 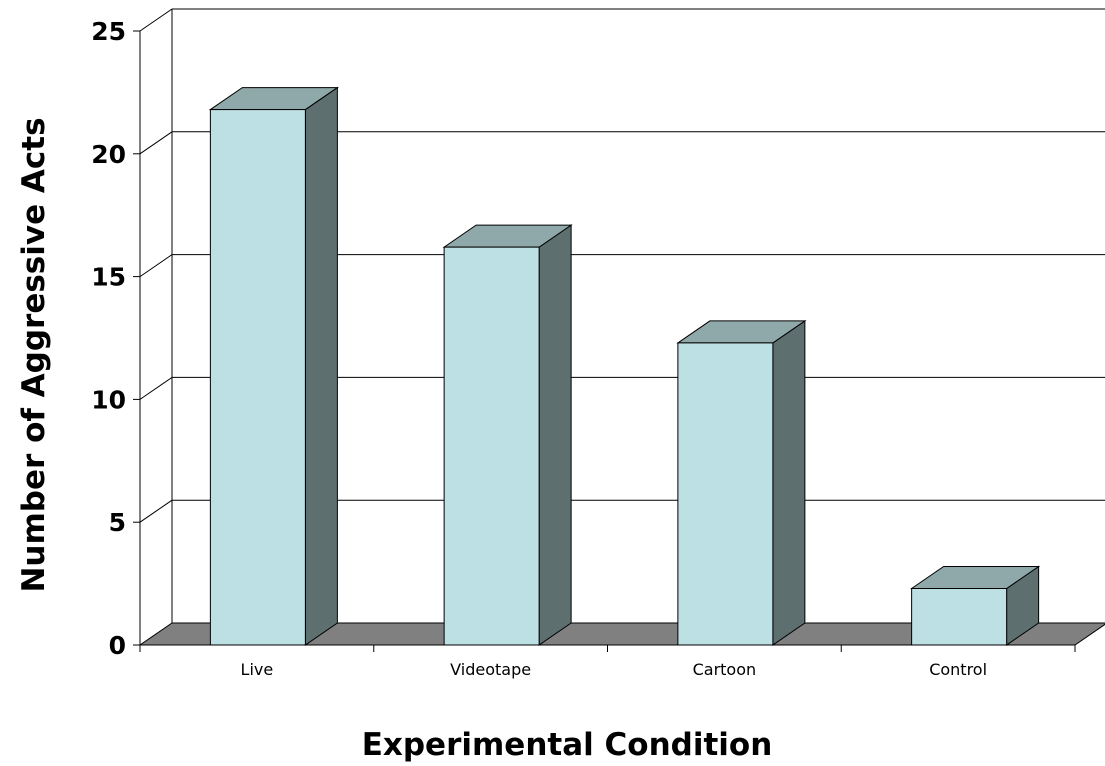 What do you see at coordinates (108, 338) in the screenshot?
I see `y-tick-labels: 0 5 10 15 20 25` at bounding box center [108, 338].